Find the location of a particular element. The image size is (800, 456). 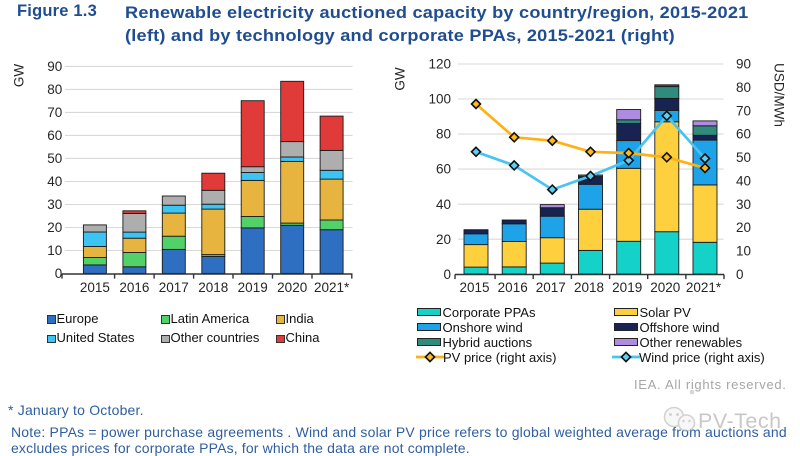

svg-text: USD/MWh is located at coordinates (779, 95).